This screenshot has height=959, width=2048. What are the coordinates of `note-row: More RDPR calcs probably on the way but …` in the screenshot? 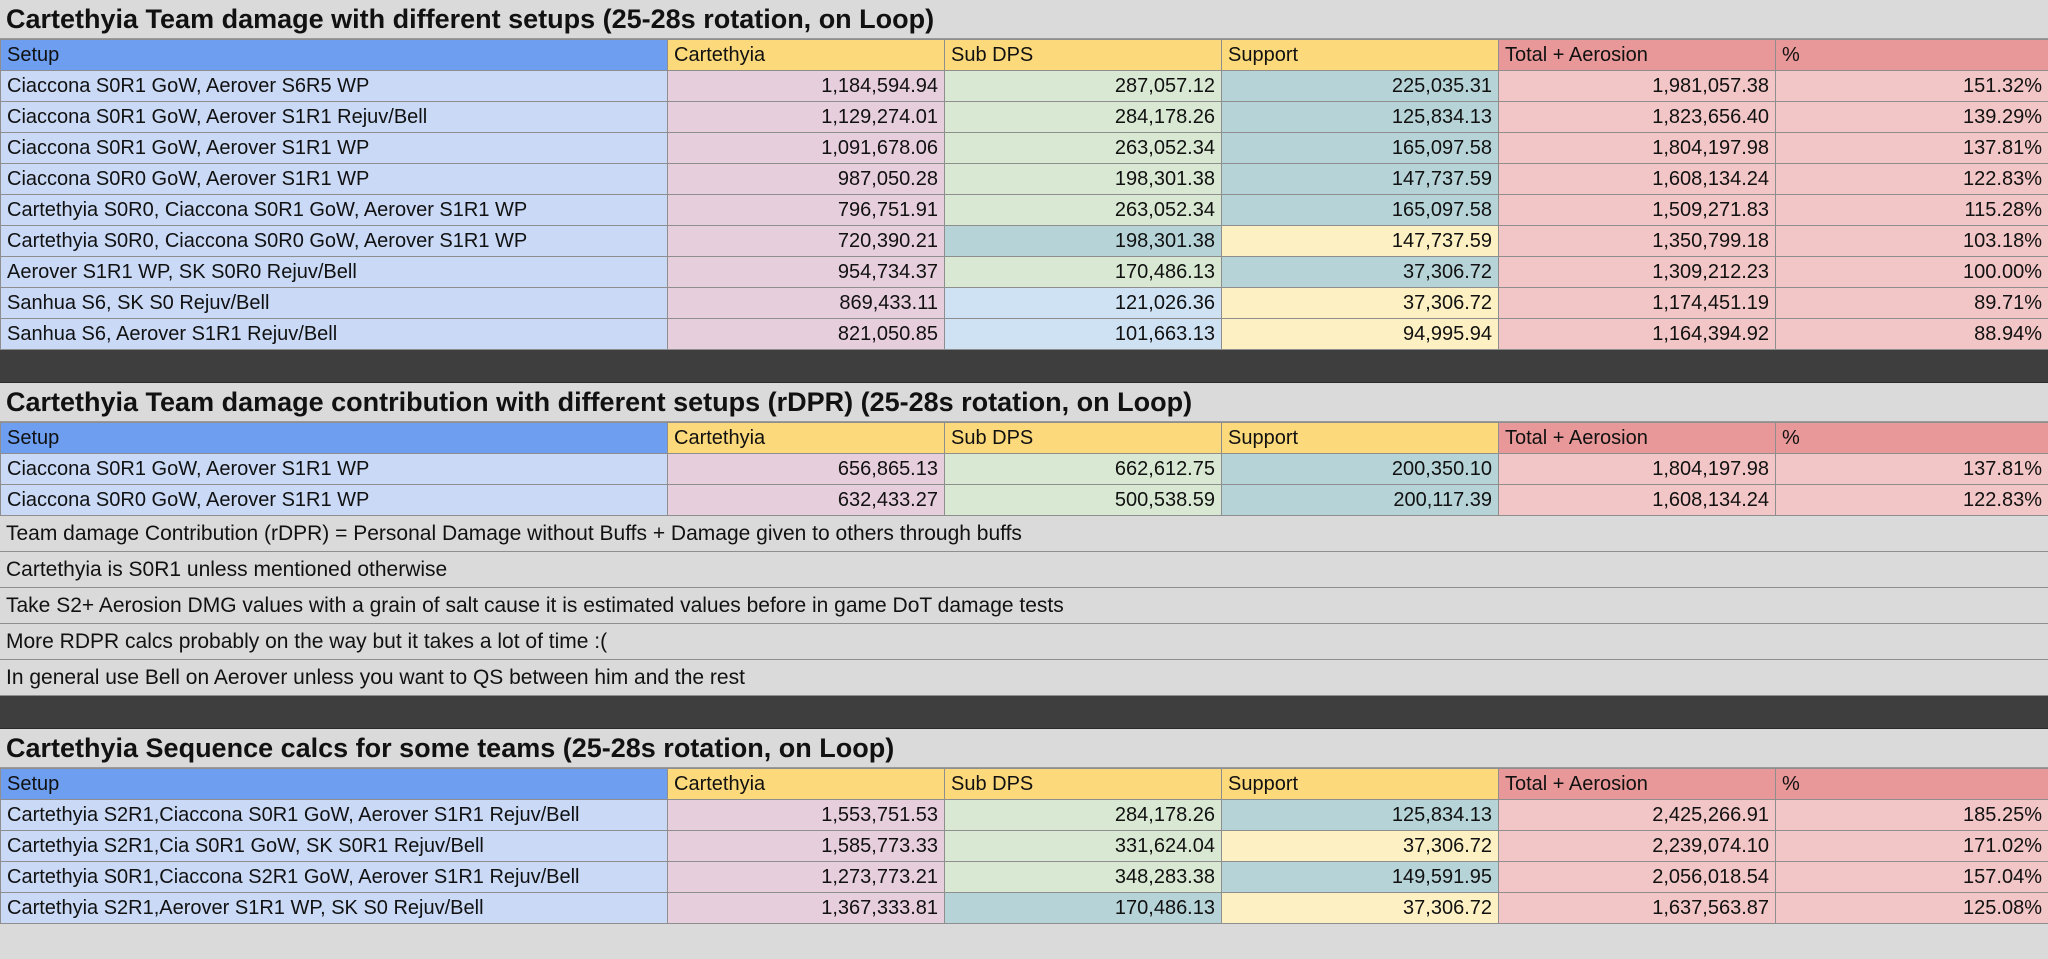 It's located at (1024, 642).